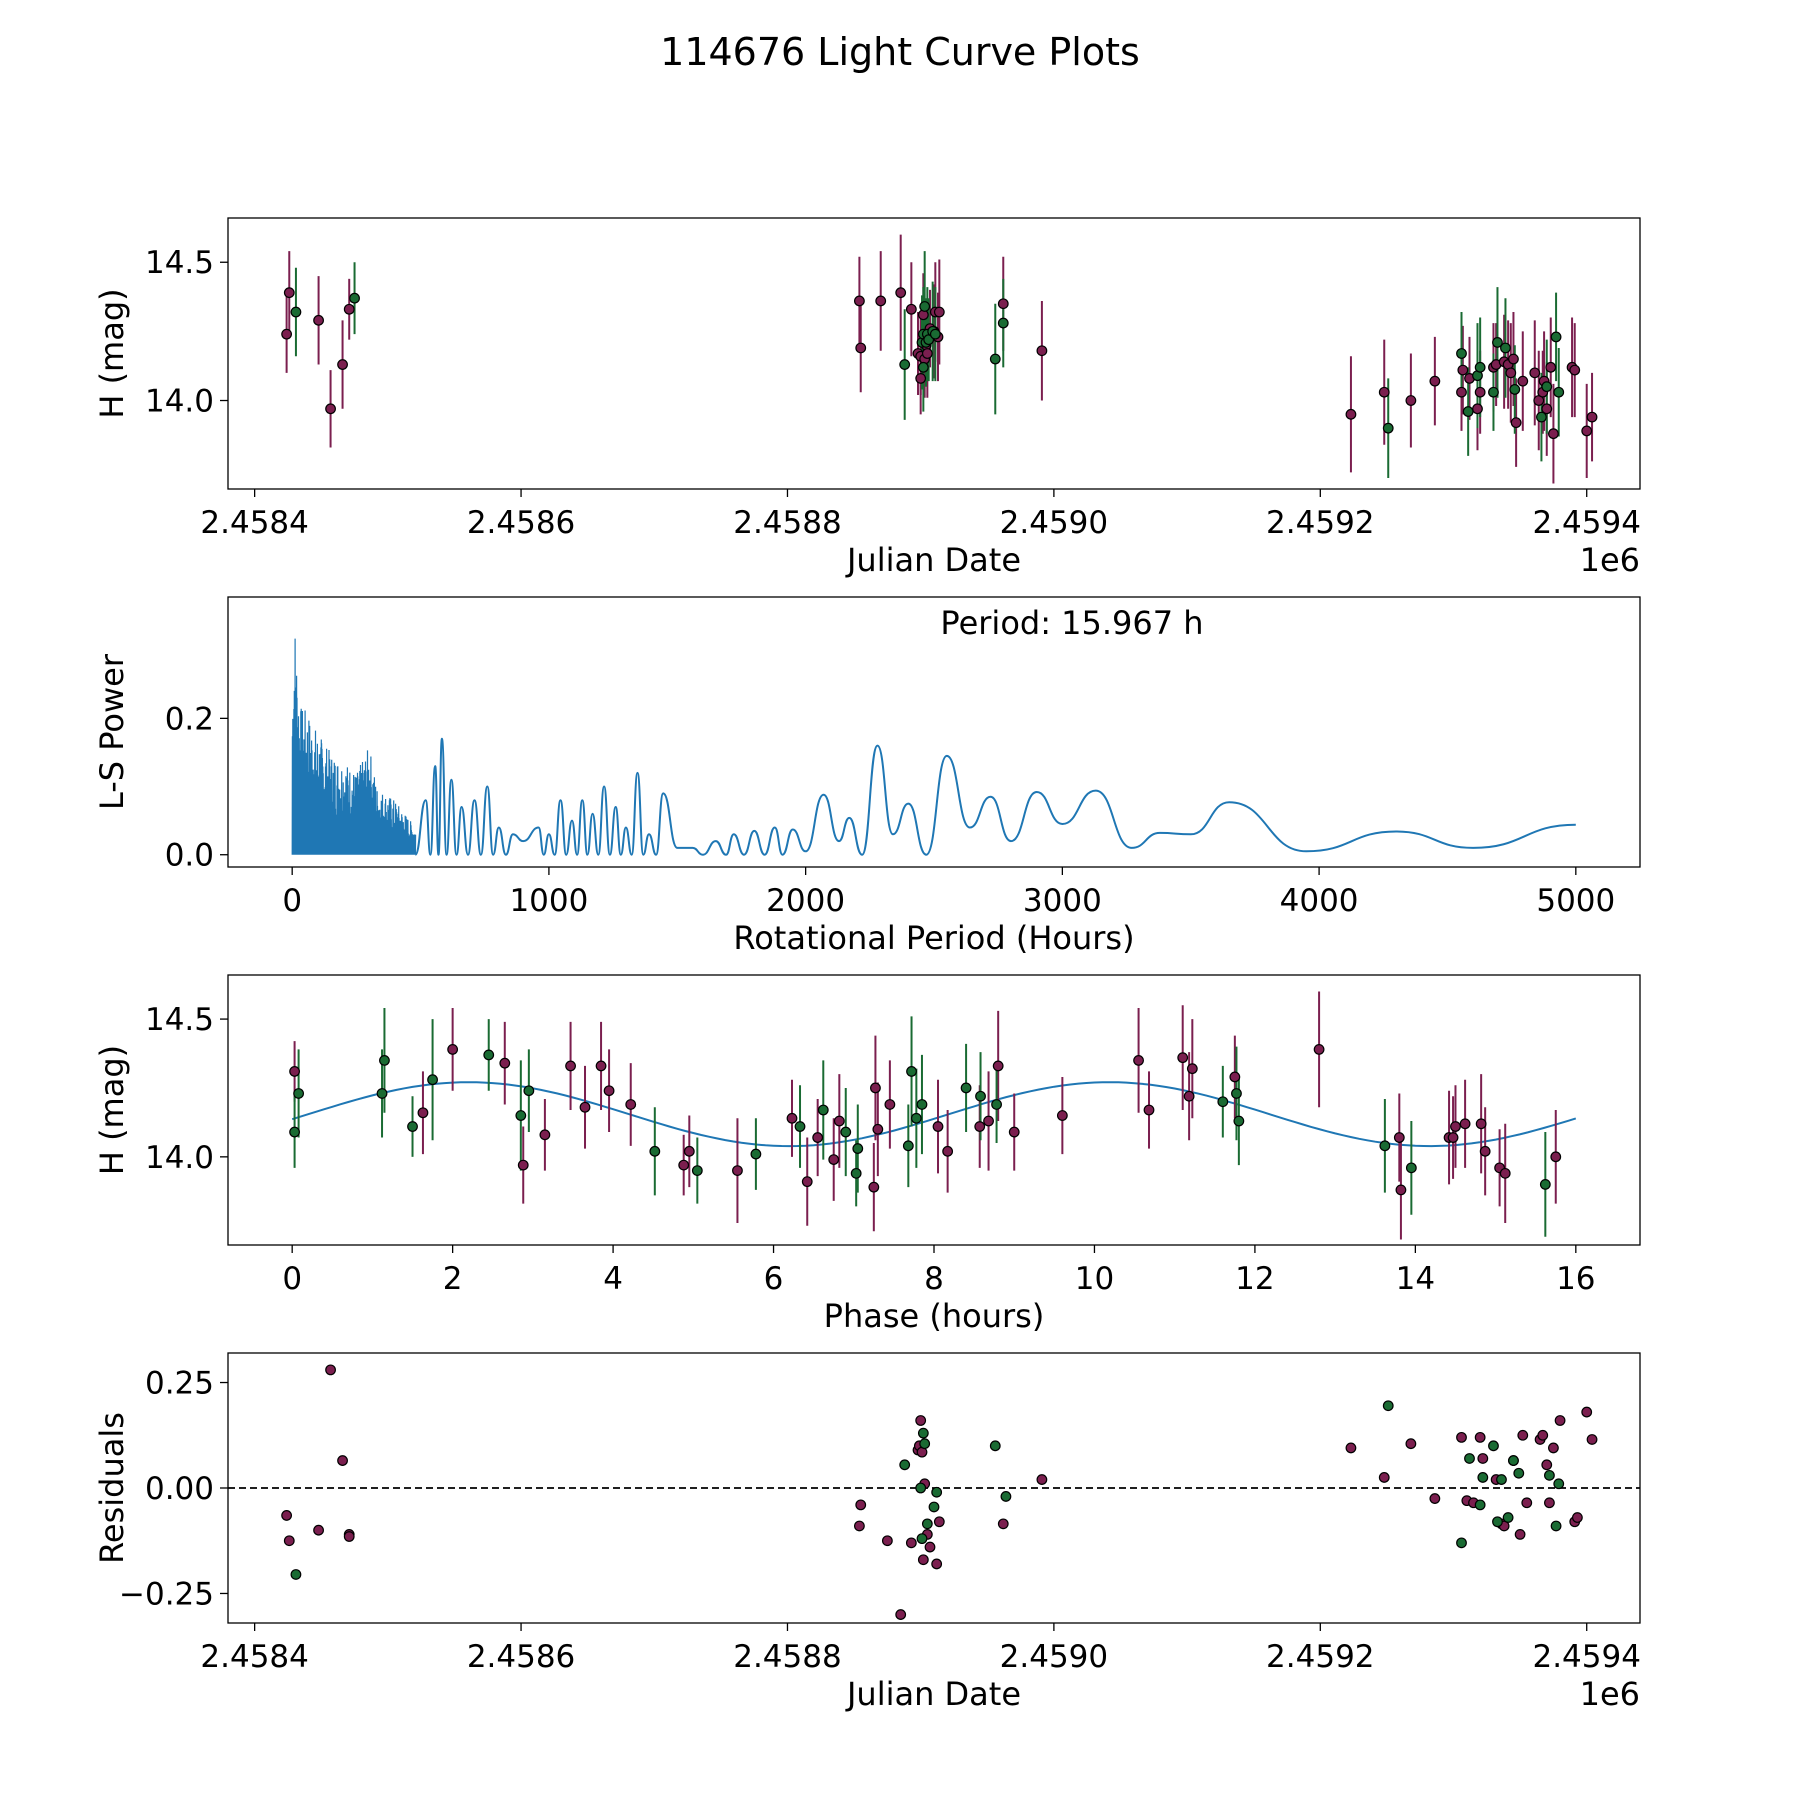 Image resolution: width=1800 pixels, height=1804 pixels. Describe the element at coordinates (1054, 523) in the screenshot. I see `lightcurve-xtick-label: 2.4590` at that location.